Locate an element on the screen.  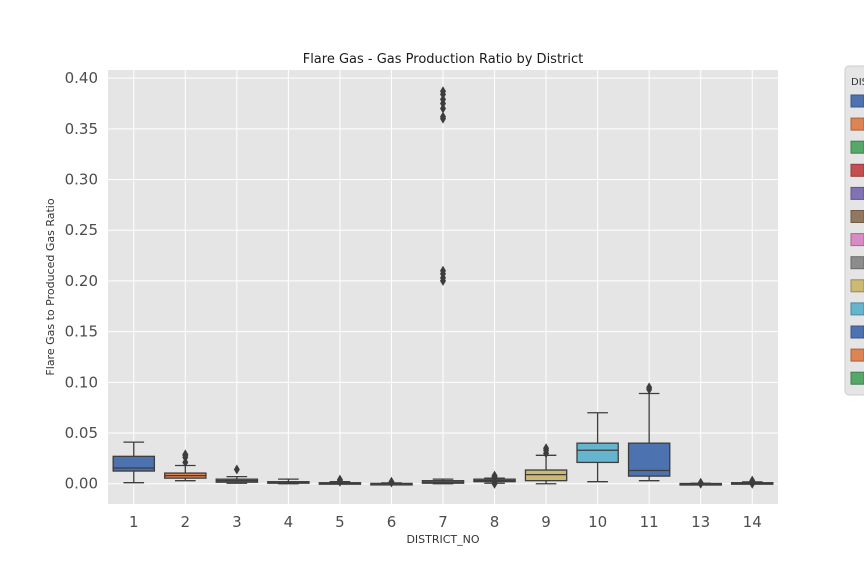
x-tick-labels: 1 2 3 4 5 6 7 8 9 10 11 13 14 is located at coordinates (445, 522).